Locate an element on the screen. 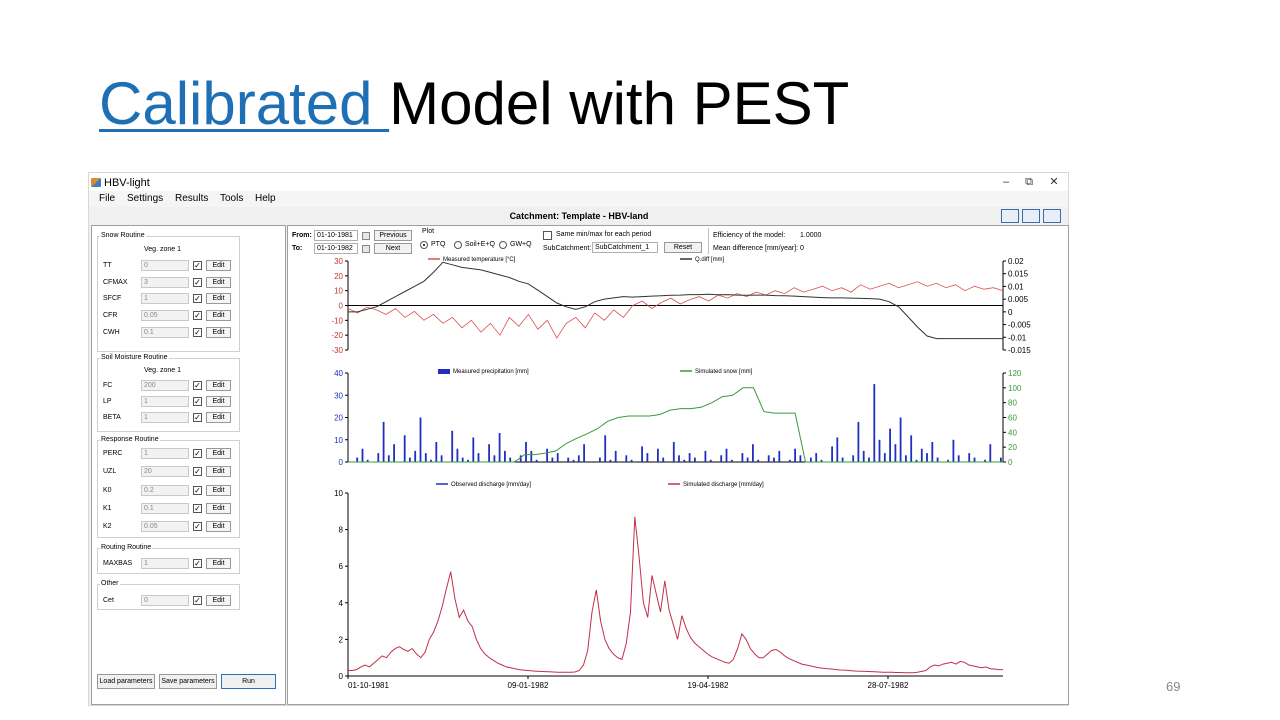 The image size is (1280, 720). radio-soil is located at coordinates (458, 245).